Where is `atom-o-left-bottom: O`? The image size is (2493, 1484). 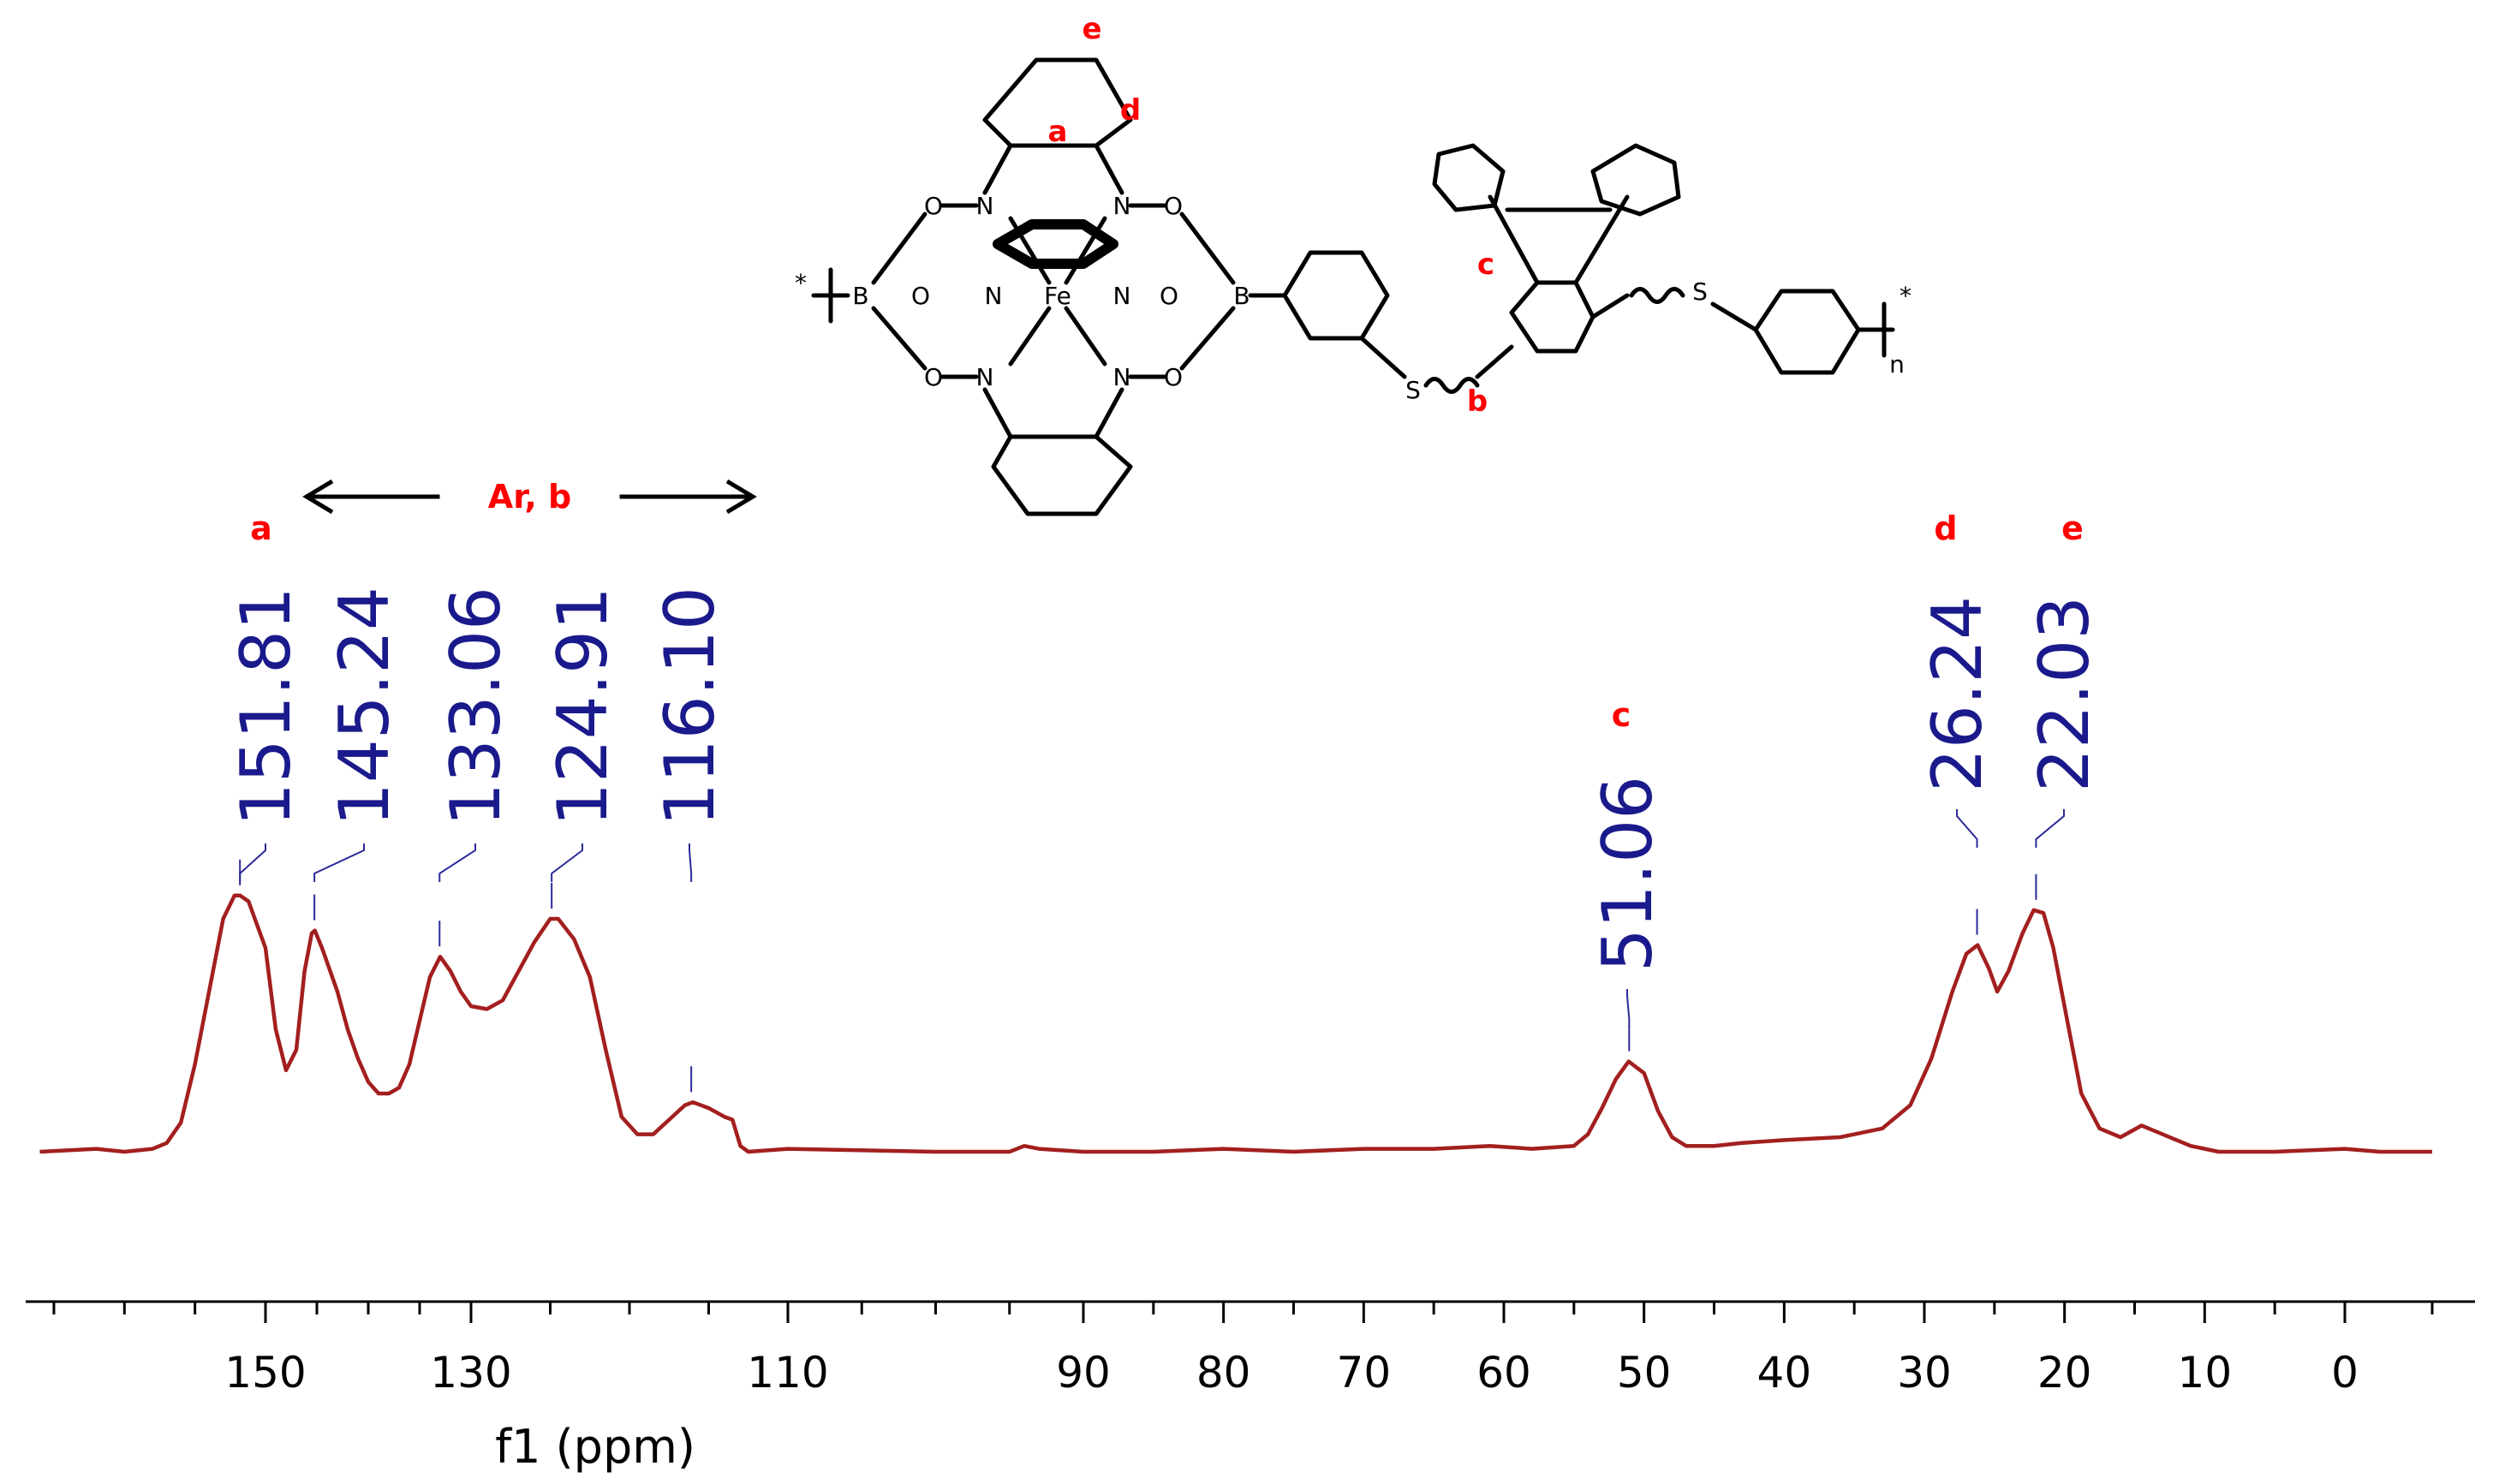 atom-o-left-bottom: O is located at coordinates (933, 377).